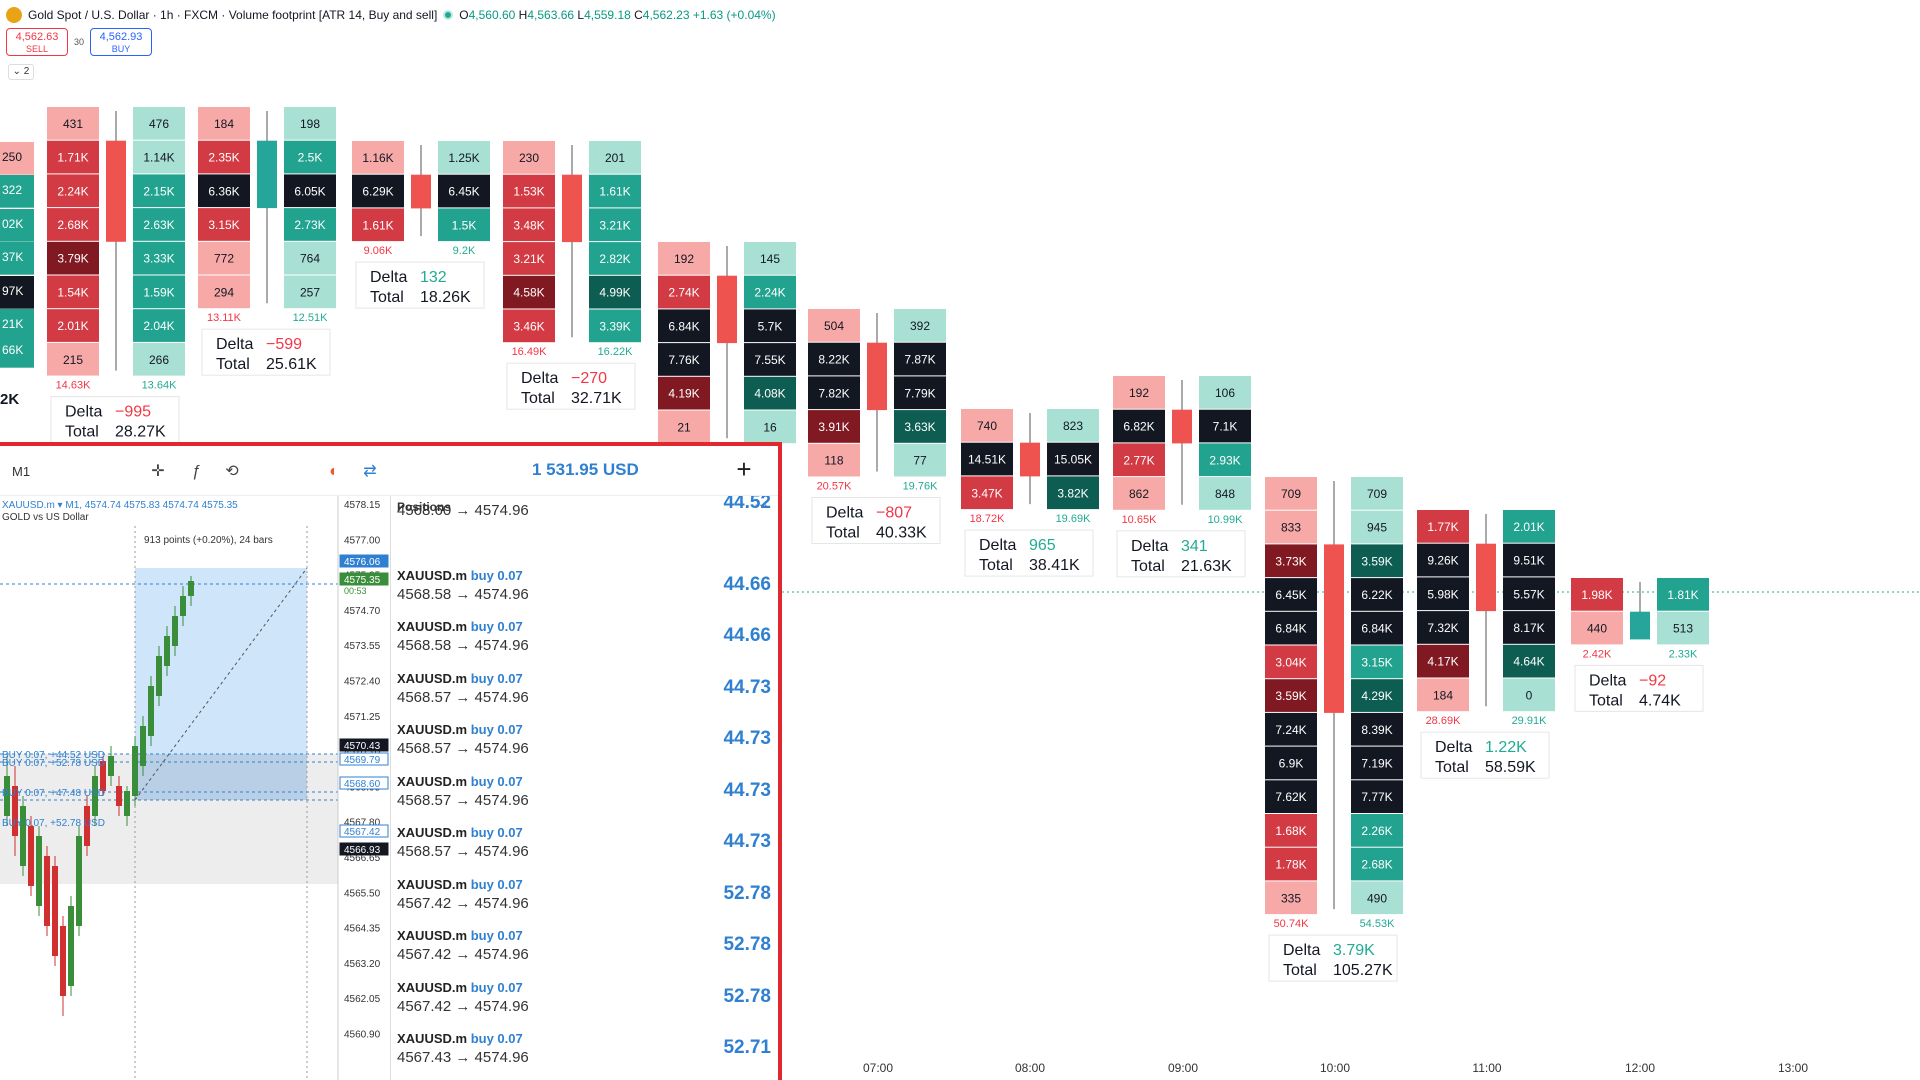 This screenshot has height=1080, width=1920. I want to click on sell-volume-value: 6.84K, so click(683, 326).